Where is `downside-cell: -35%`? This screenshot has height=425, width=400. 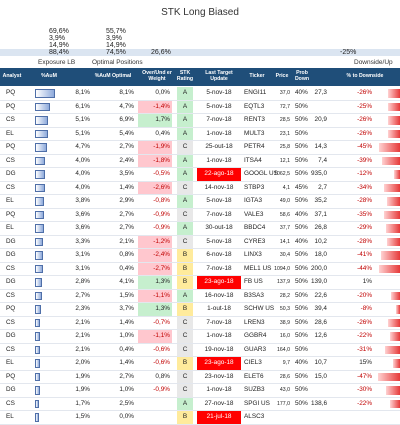
downside-cell: -35% is located at coordinates (364, 214).